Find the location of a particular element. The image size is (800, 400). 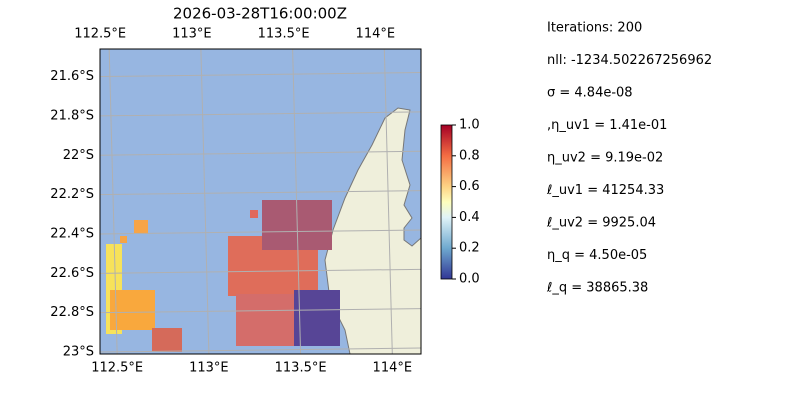

data-field is located at coordinates (223, 276).